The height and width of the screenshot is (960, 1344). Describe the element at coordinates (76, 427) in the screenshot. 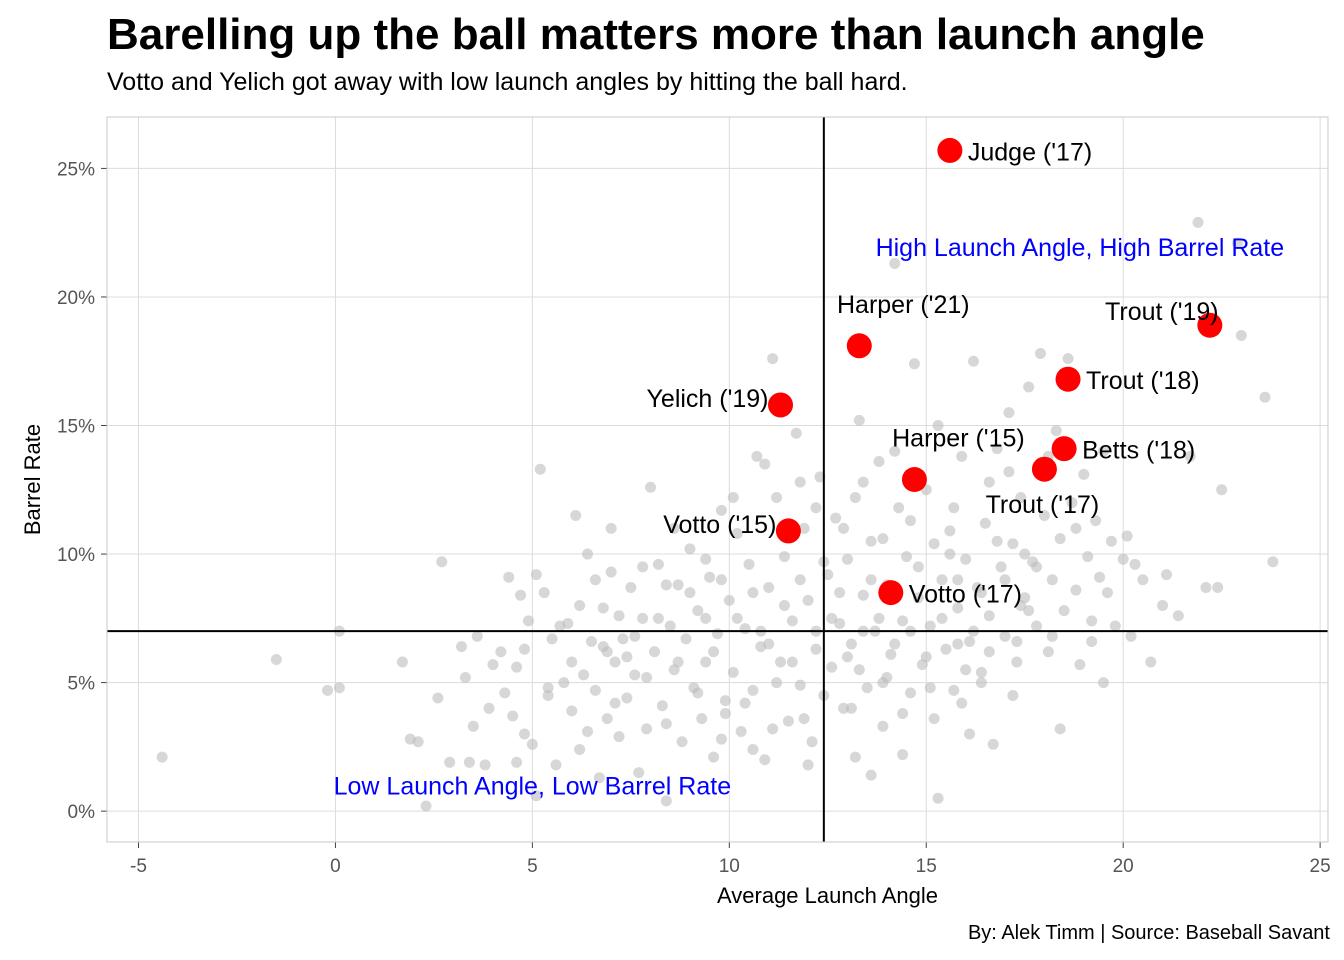

I see `y-tick-label: 15%` at that location.